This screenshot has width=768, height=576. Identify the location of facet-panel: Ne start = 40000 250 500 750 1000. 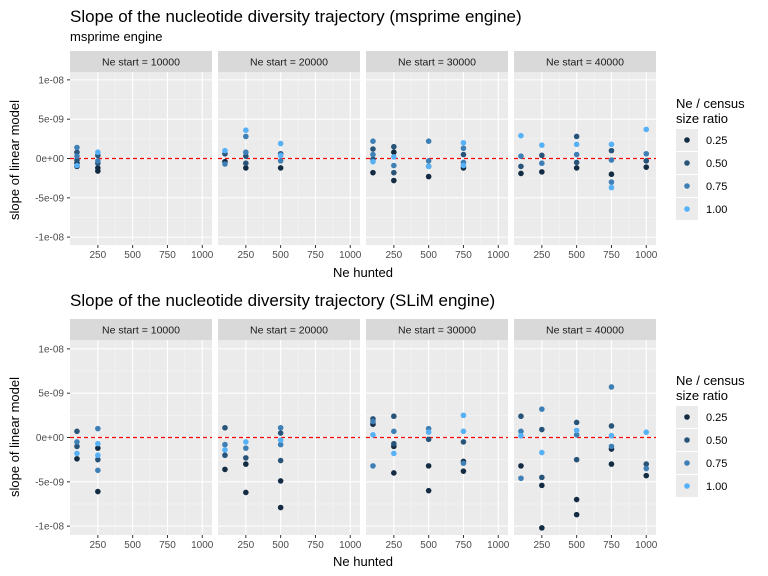
(586, 435).